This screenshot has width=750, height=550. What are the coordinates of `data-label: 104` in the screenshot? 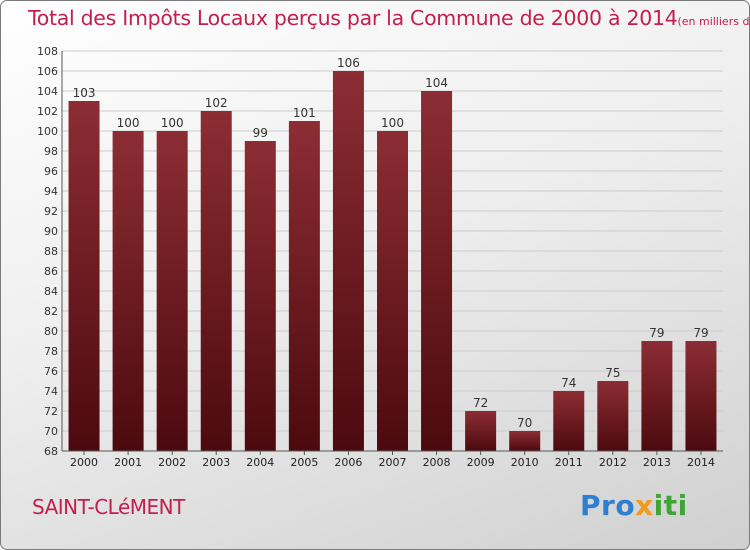 It's located at (436, 83).